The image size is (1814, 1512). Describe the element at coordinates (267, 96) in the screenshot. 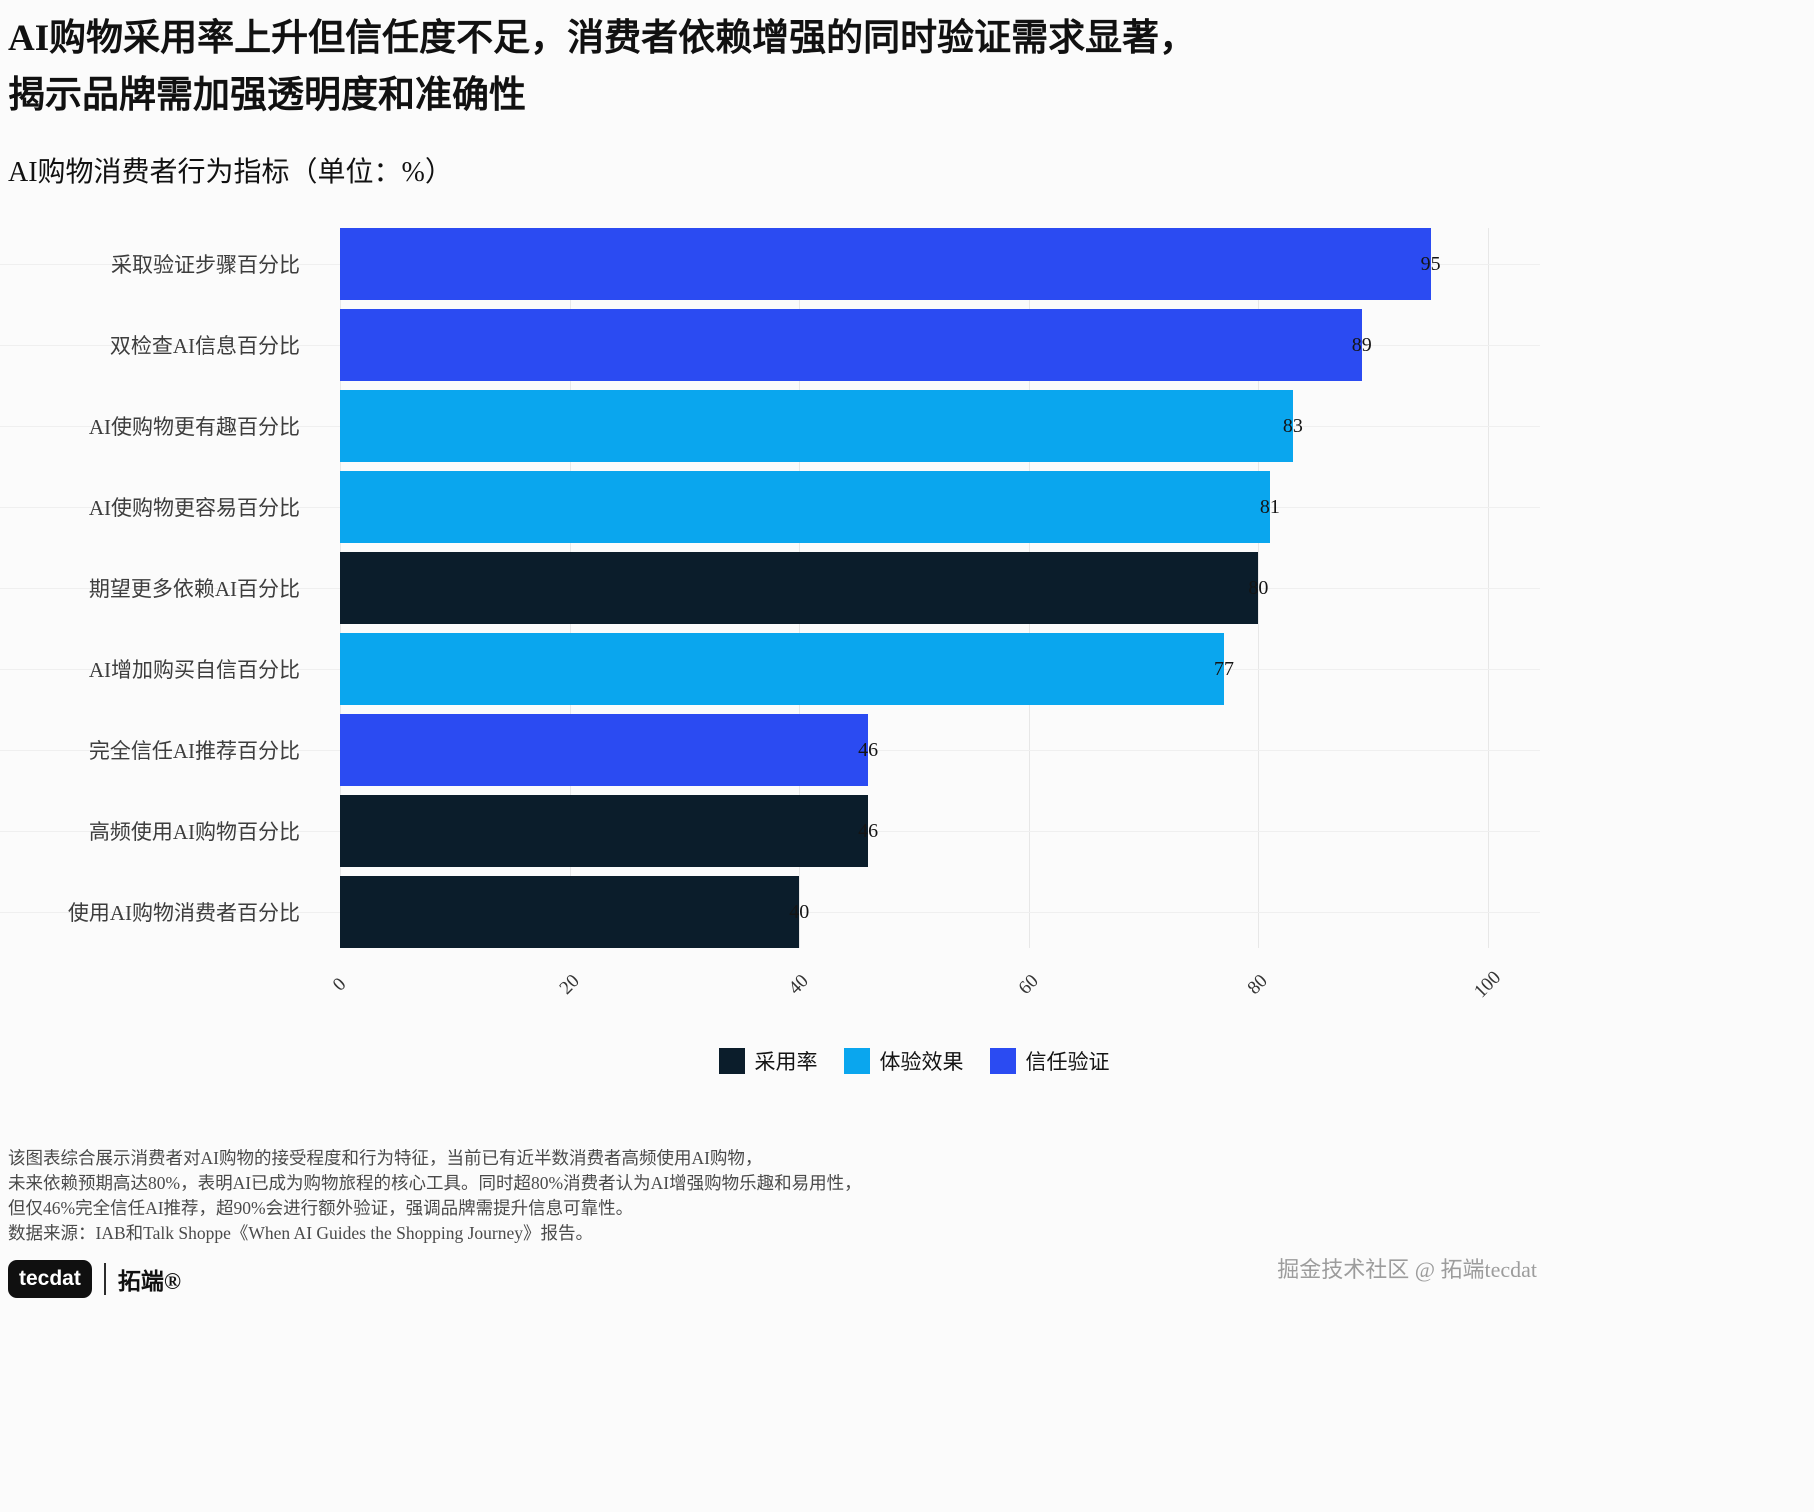

I see `page-title-line2: 揭示品牌需加强透明度和准确性` at that location.